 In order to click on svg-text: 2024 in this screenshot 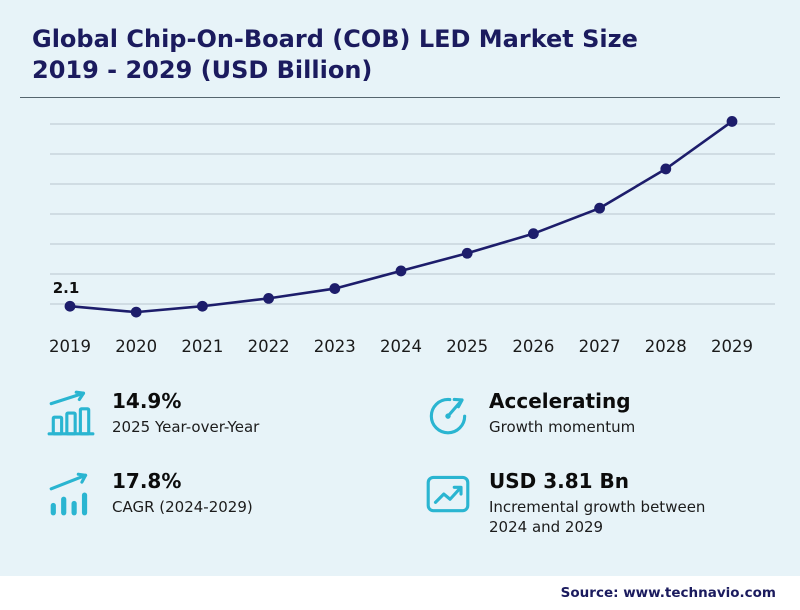, I will do `click(401, 346)`.